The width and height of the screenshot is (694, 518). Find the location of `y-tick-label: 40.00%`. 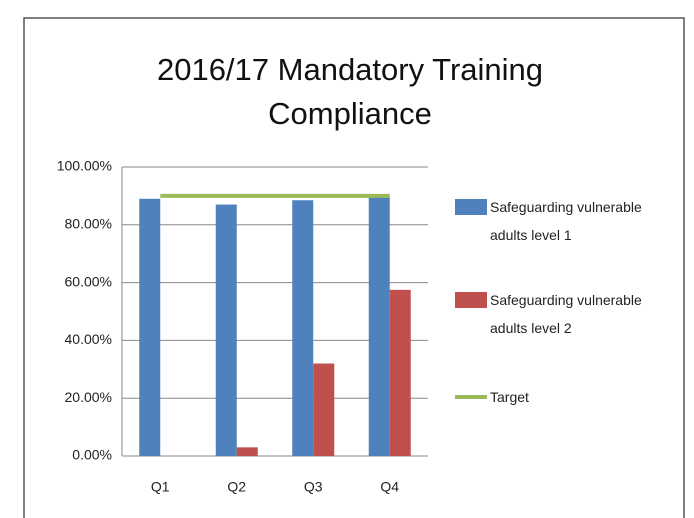

y-tick-label: 40.00% is located at coordinates (88, 339).